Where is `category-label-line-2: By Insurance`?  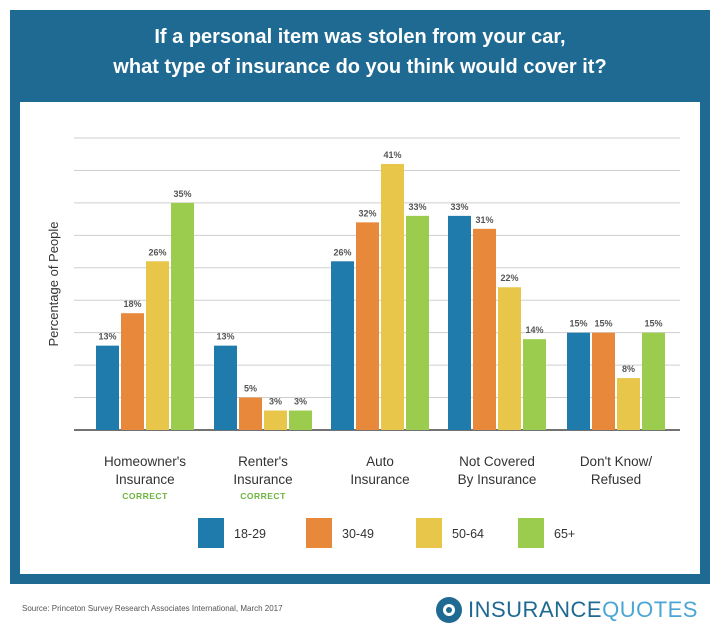 category-label-line-2: By Insurance is located at coordinates (497, 479).